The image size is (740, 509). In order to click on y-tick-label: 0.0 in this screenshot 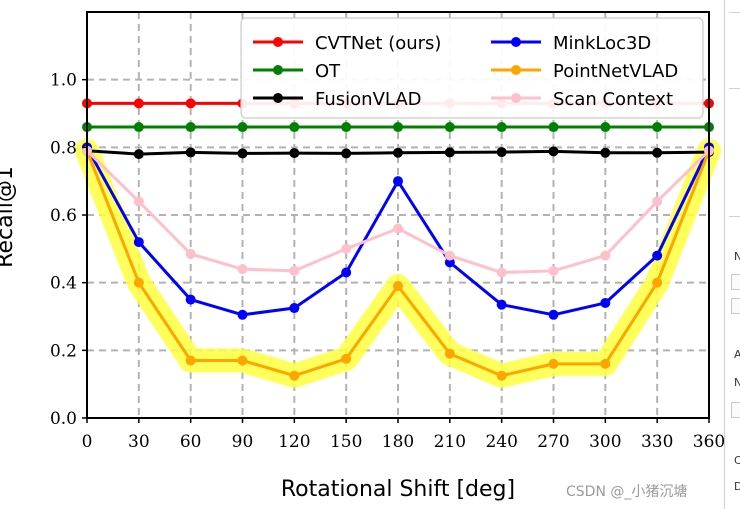, I will do `click(63, 419)`.